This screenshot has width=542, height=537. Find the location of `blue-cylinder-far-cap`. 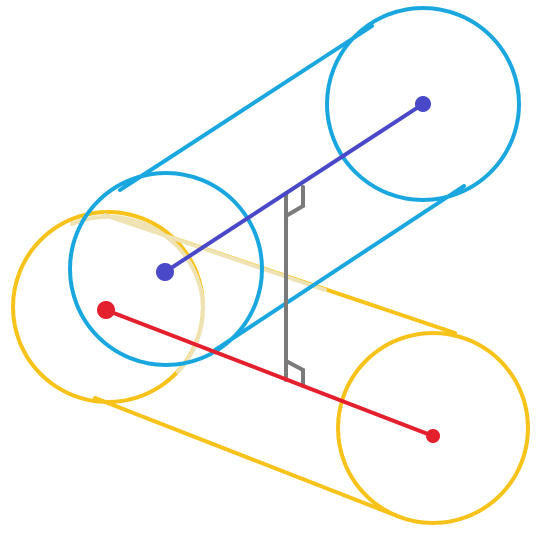

blue-cylinder-far-cap is located at coordinates (423, 104).